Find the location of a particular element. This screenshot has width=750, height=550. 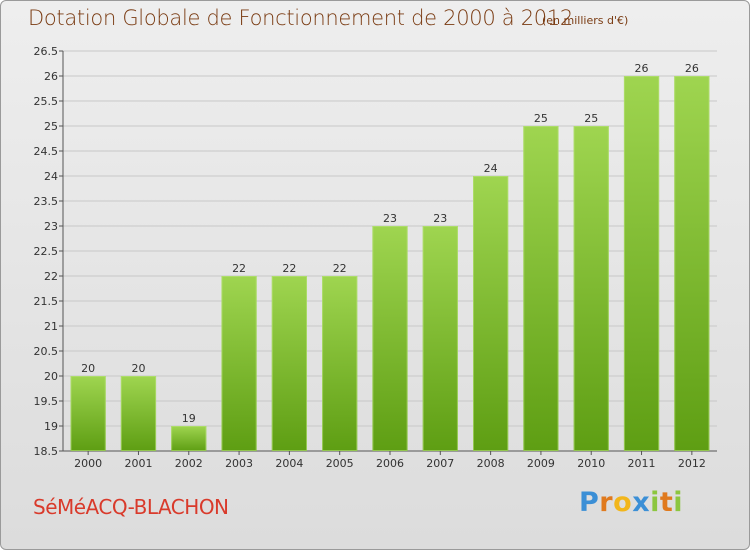

x-tick-label: 2010 is located at coordinates (591, 463).